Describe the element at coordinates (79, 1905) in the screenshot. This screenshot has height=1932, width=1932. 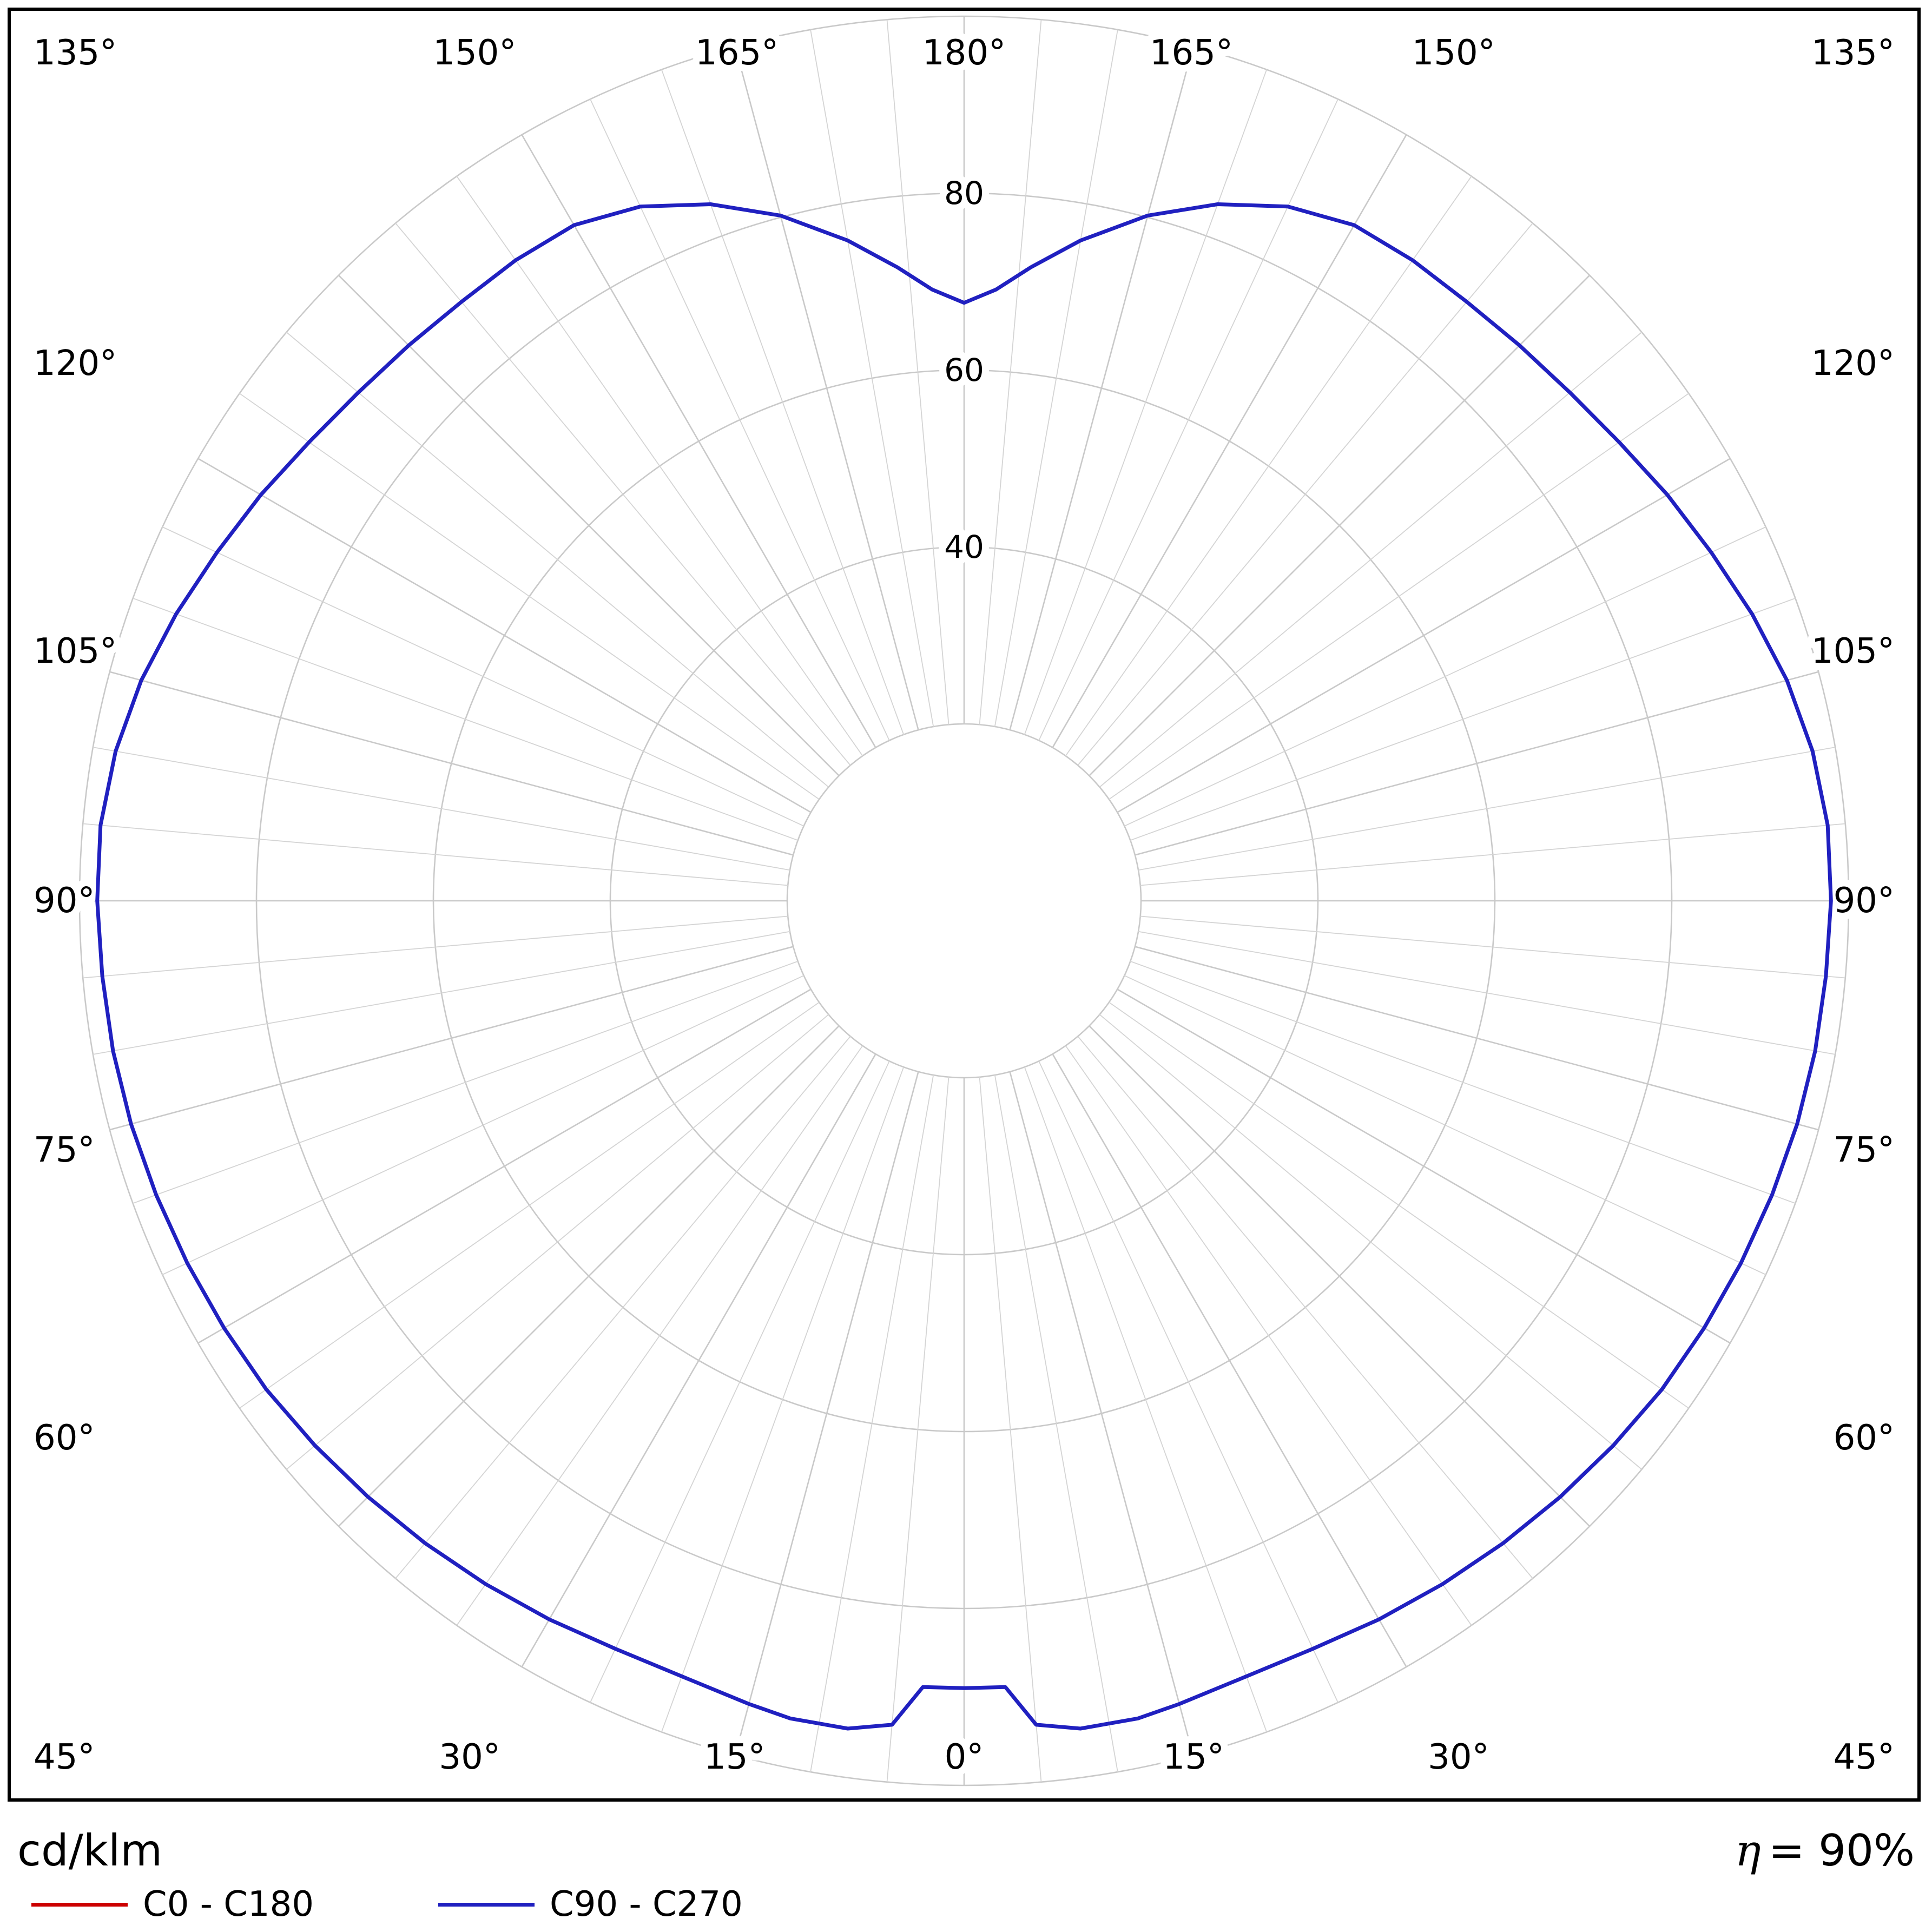
I see `c0-c180-line-icon` at that location.